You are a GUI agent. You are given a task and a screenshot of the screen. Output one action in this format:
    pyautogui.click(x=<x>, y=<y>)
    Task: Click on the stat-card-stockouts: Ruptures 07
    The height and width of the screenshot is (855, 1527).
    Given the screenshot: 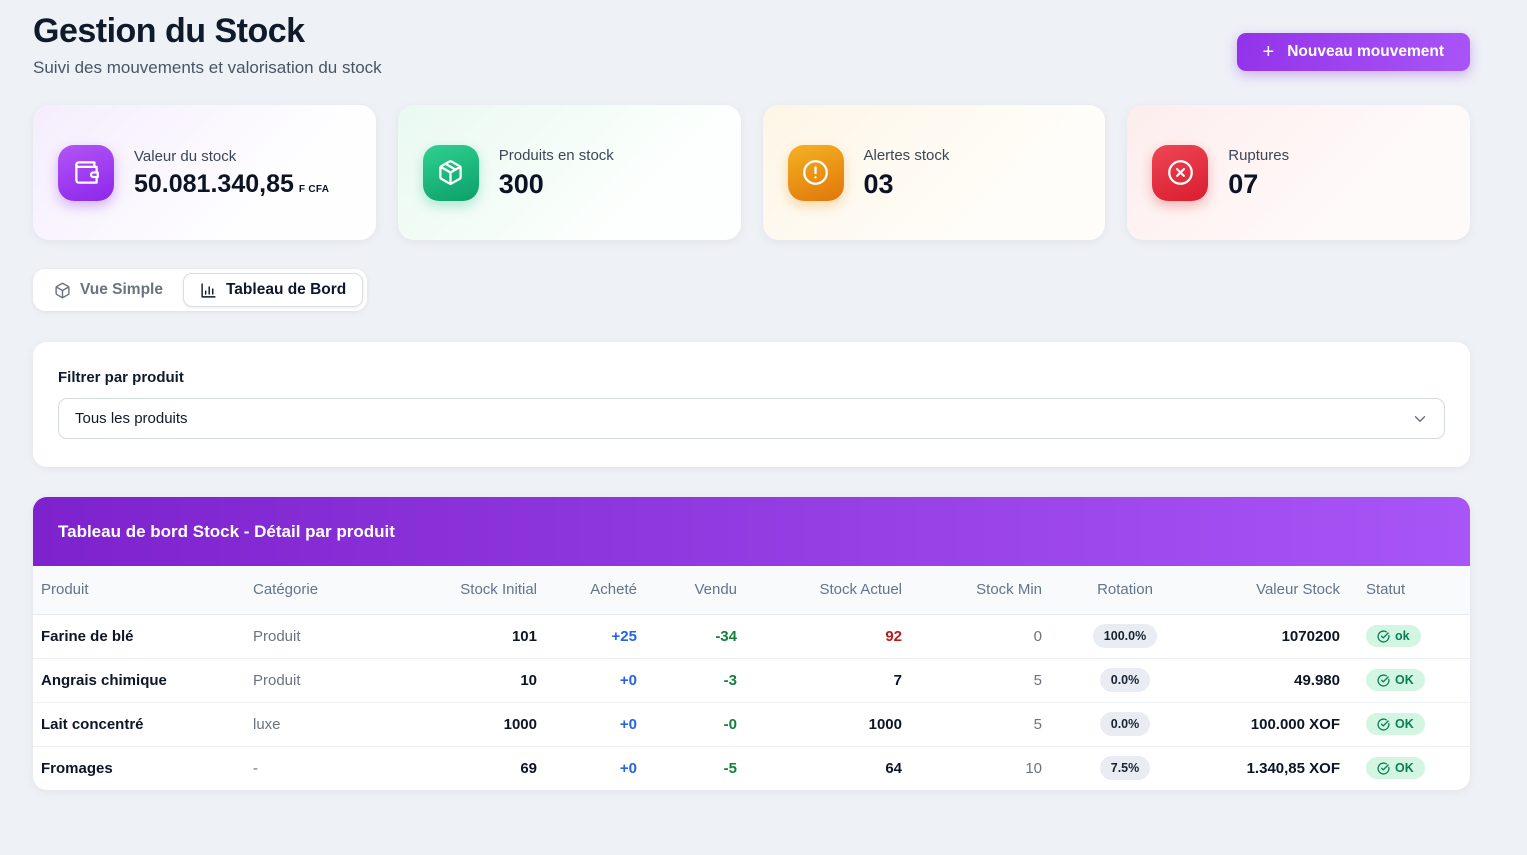 What is the action you would take?
    pyautogui.click(x=1298, y=172)
    